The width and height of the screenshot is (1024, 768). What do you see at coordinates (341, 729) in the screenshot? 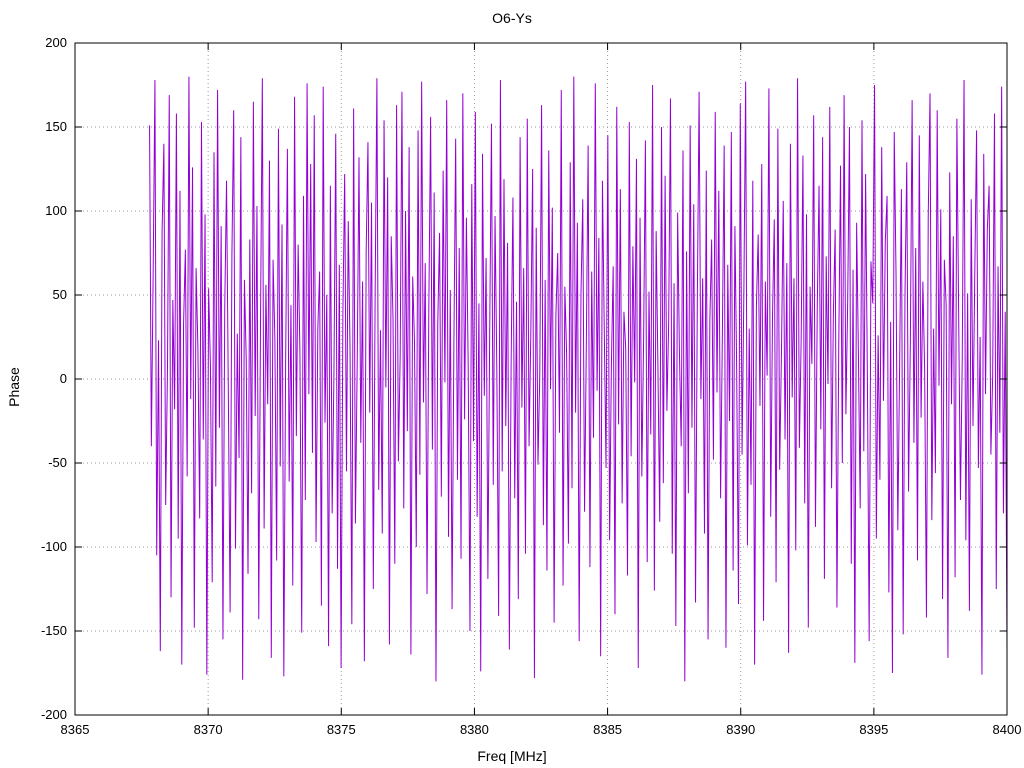
I see `svg-text: 8375` at bounding box center [341, 729].